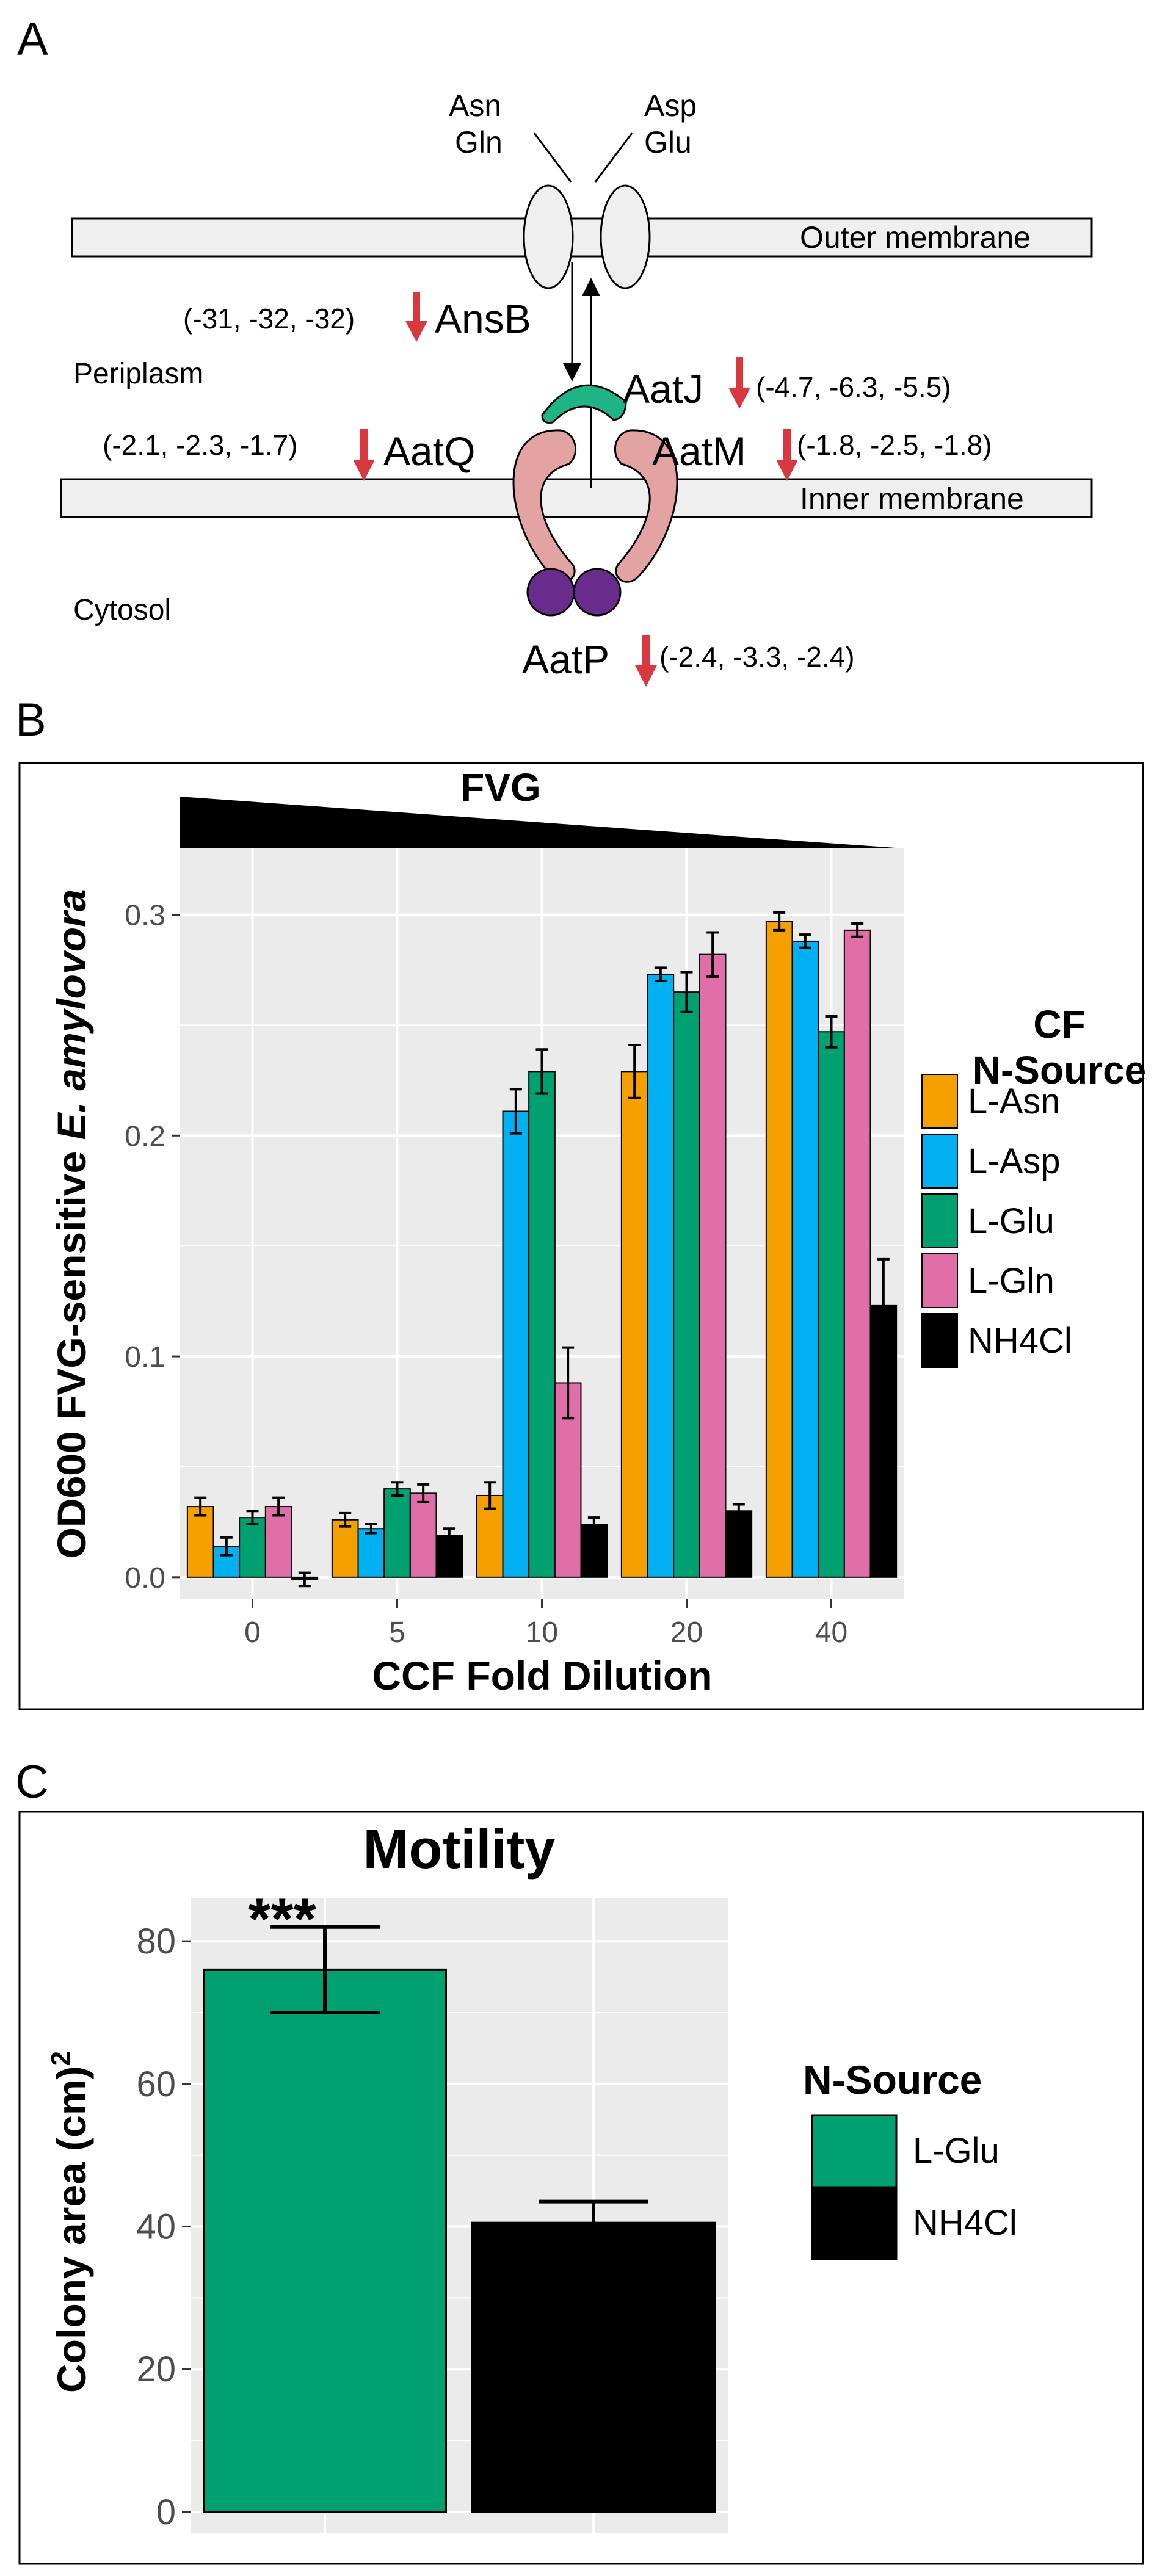 The width and height of the screenshot is (1154, 2576). I want to click on chart-c-title: Motility, so click(459, 1849).